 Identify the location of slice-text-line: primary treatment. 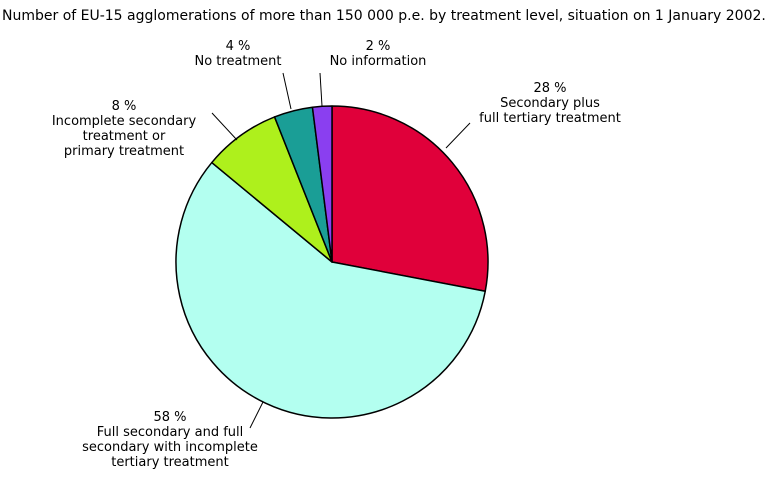
(124, 151).